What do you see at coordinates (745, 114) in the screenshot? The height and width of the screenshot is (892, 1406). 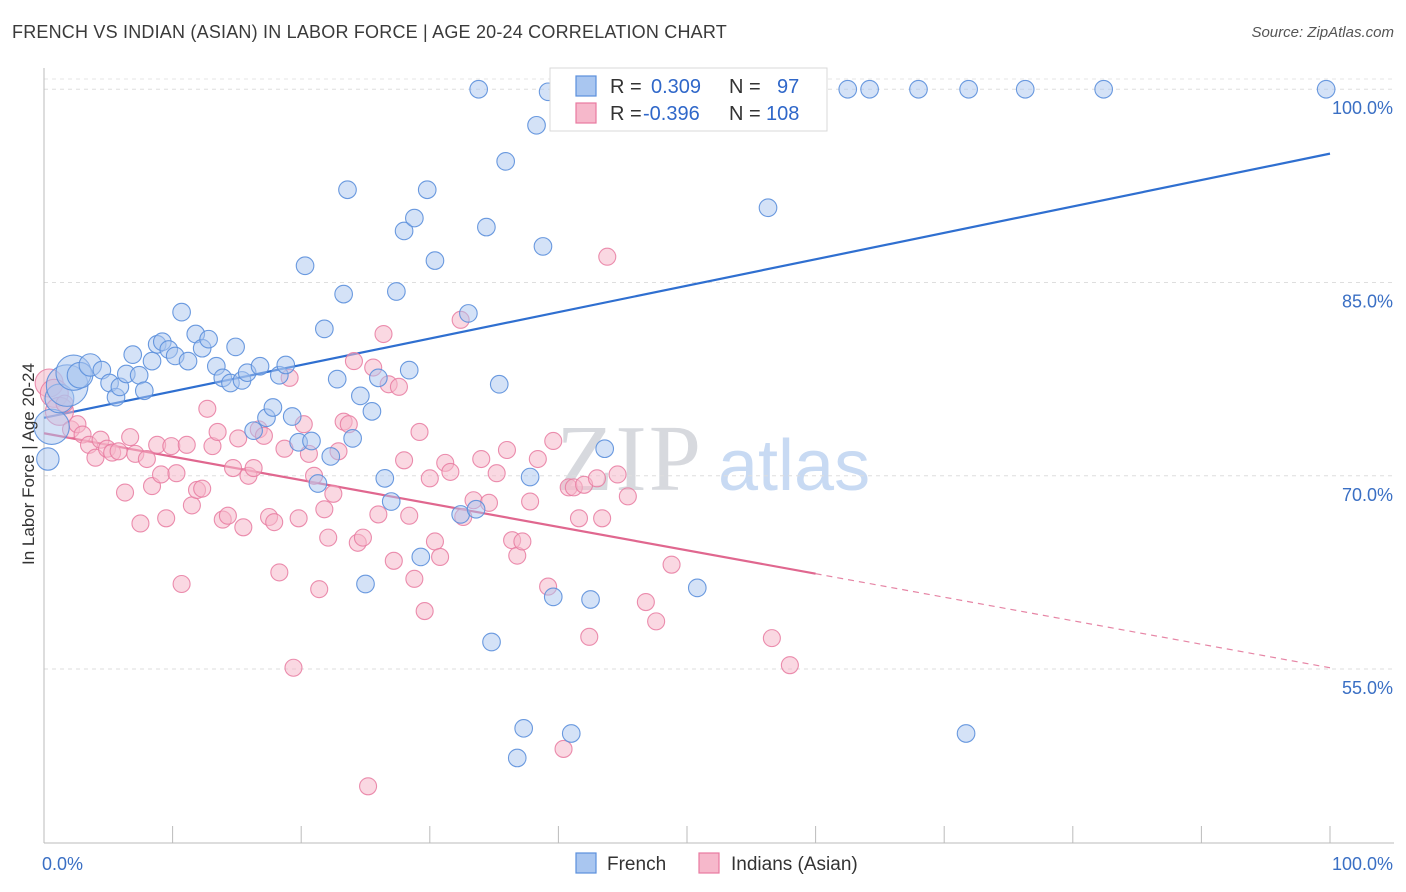 I see `legend-n-label-indians: N =` at bounding box center [745, 114].